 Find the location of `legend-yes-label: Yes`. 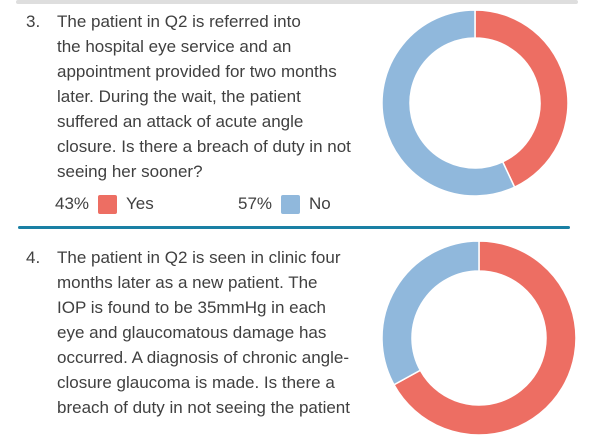

legend-yes-label: Yes is located at coordinates (140, 203).